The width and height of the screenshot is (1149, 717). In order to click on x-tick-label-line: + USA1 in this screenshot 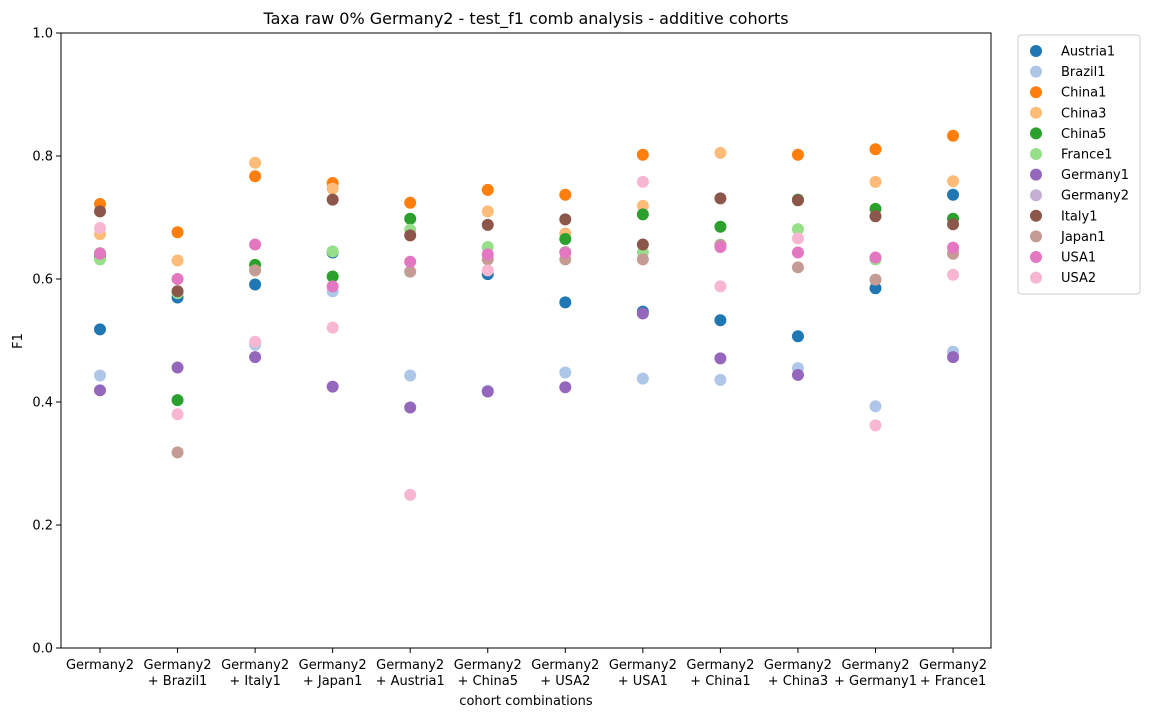, I will do `click(643, 681)`.